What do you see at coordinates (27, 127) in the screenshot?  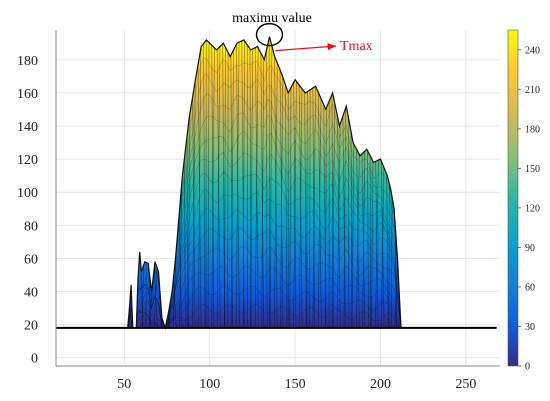 I see `y-tick-label: 140` at bounding box center [27, 127].